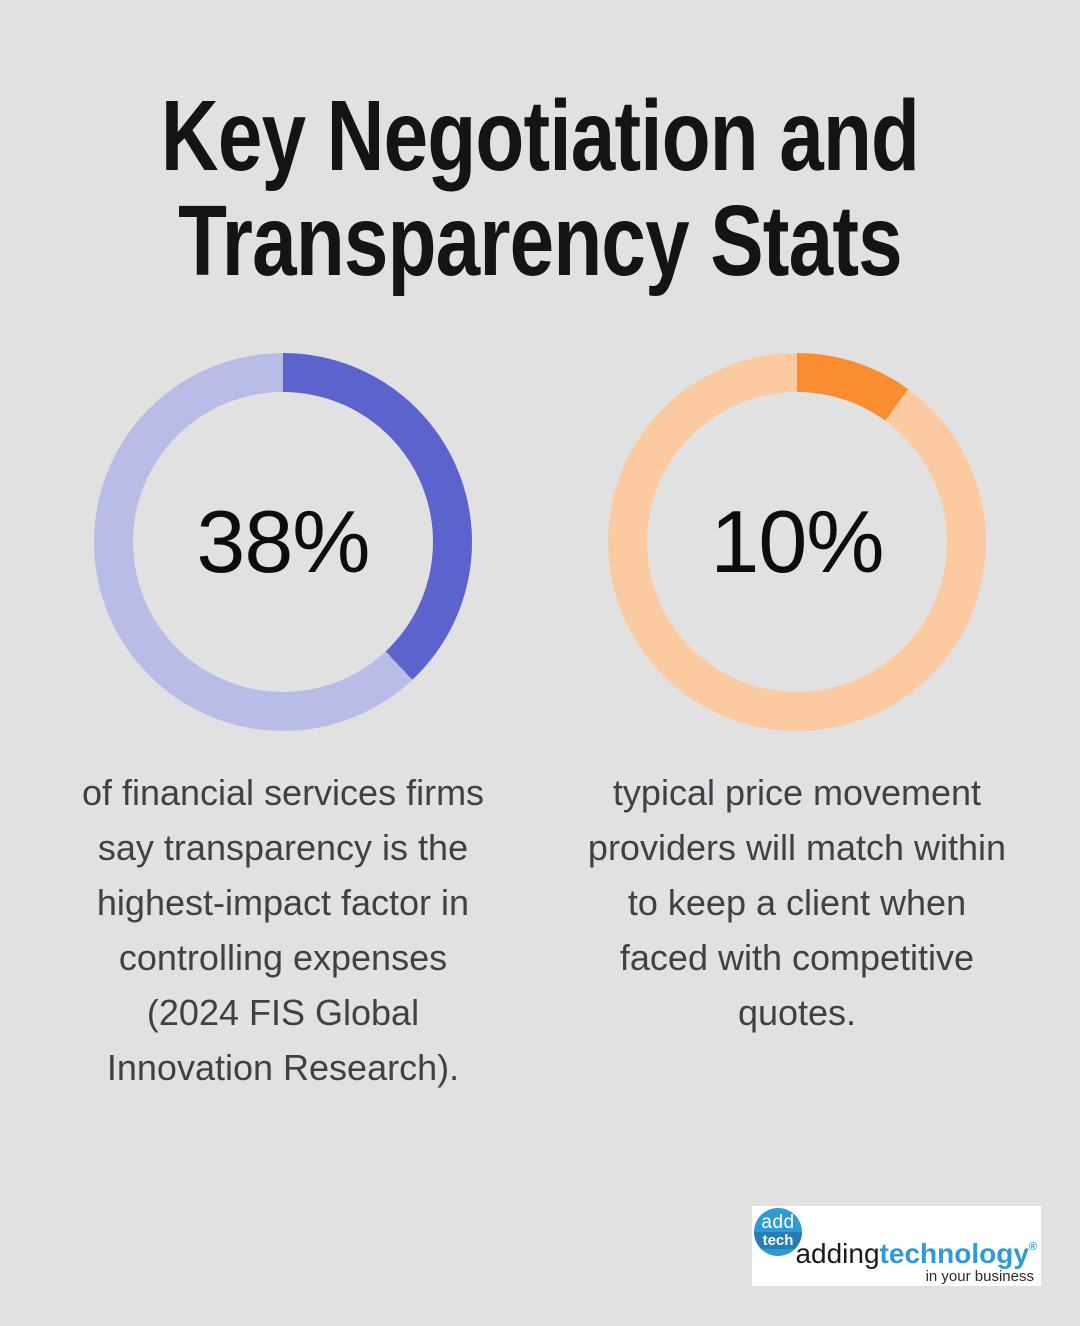 This screenshot has height=1326, width=1080. I want to click on page-title: Key Negotiation and Transparency Stats, so click(540, 188).